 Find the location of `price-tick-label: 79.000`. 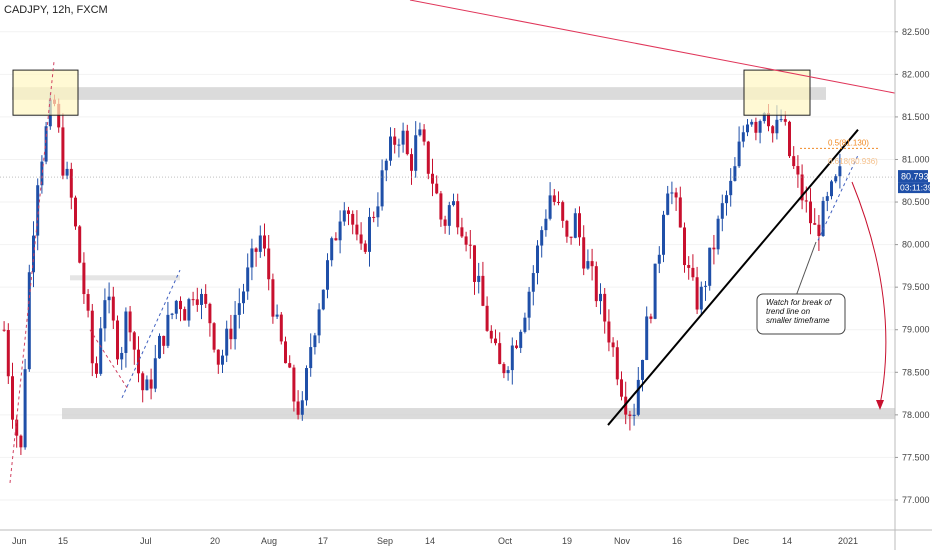

price-tick-label: 79.000 is located at coordinates (916, 330).